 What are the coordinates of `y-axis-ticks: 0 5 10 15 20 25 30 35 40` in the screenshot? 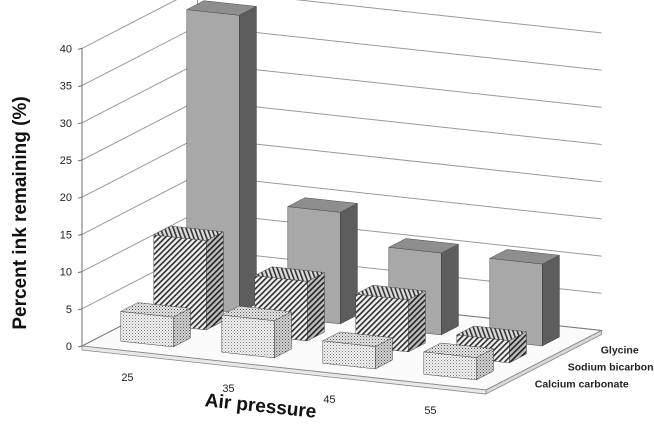 It's located at (71, 198).